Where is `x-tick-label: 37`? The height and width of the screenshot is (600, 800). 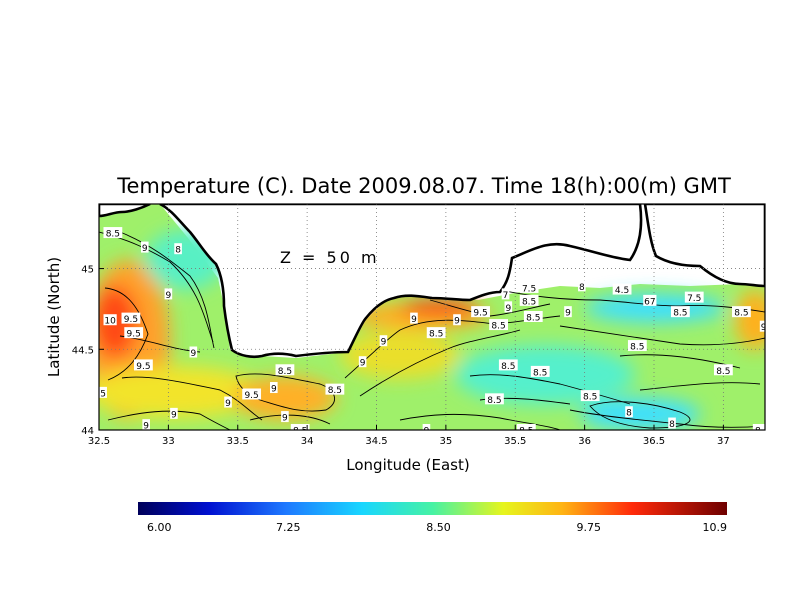
x-tick-label: 37 is located at coordinates (723, 441).